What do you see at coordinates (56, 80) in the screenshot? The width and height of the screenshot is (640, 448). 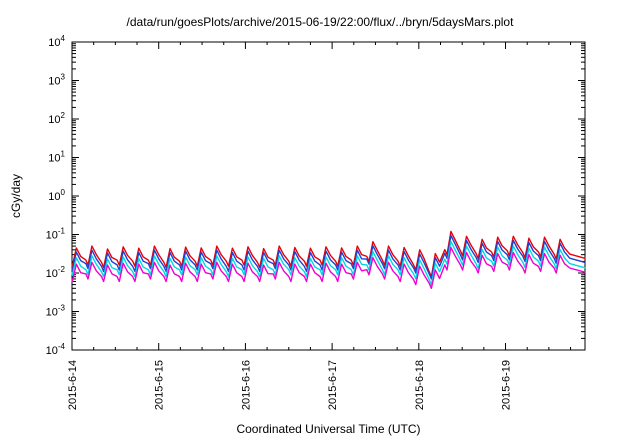 I see `y-tick-label: 10³` at bounding box center [56, 80].